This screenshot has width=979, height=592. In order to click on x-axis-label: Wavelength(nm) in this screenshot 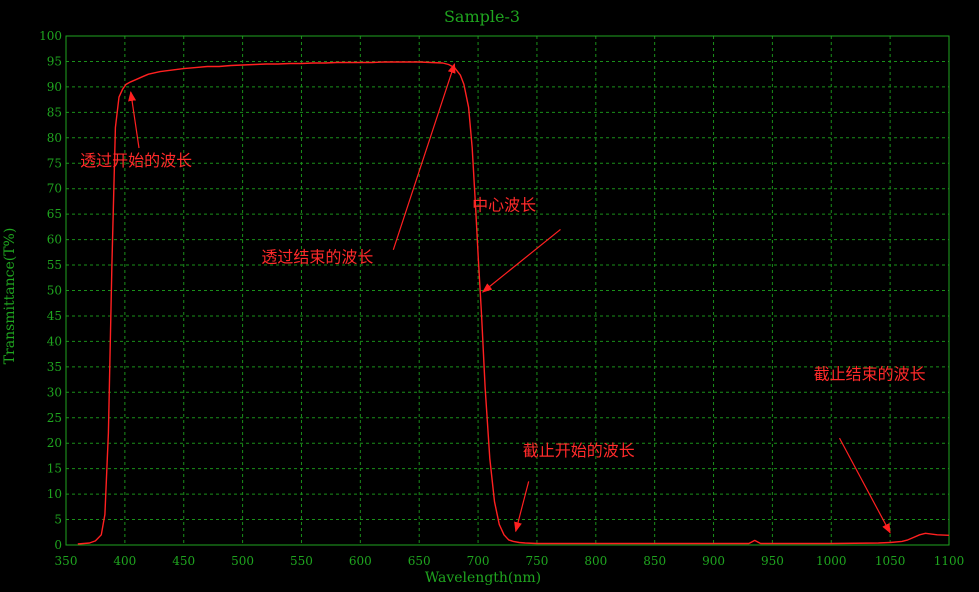, I will do `click(483, 578)`.